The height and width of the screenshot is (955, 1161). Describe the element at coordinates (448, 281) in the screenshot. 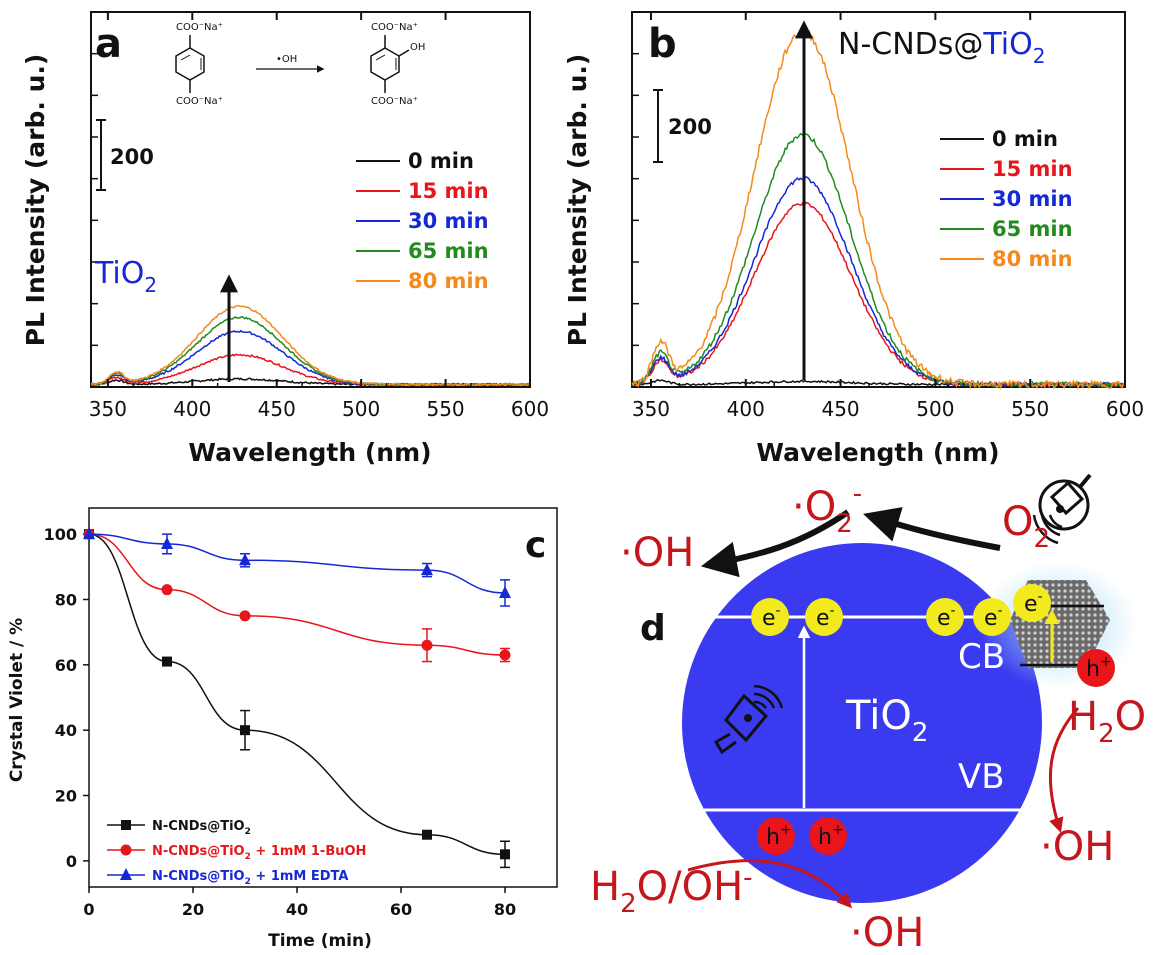

I see `legend-label: 80 min` at that location.